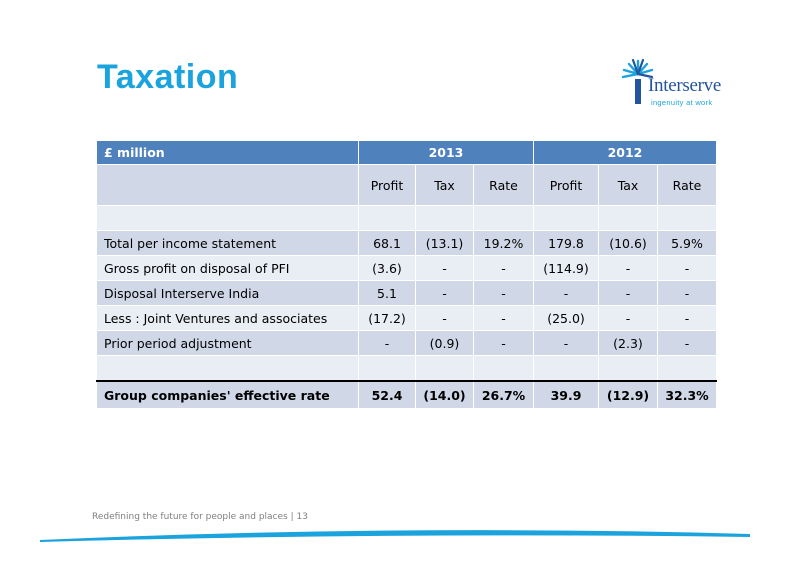 The width and height of the screenshot is (800, 566). I want to click on interserve-logo-icon, so click(637, 81).